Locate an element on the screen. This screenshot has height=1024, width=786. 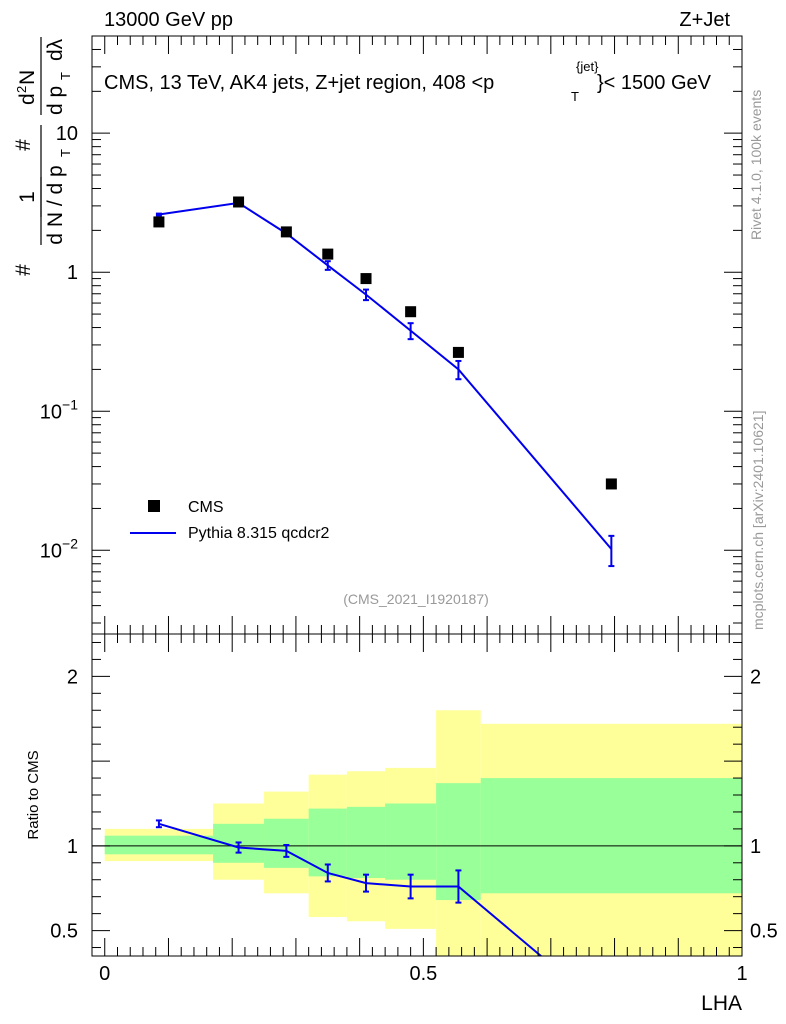
y-axis-label: # 1 d N / d p T # d 2 N d p T dλ is located at coordinates (42, 156).